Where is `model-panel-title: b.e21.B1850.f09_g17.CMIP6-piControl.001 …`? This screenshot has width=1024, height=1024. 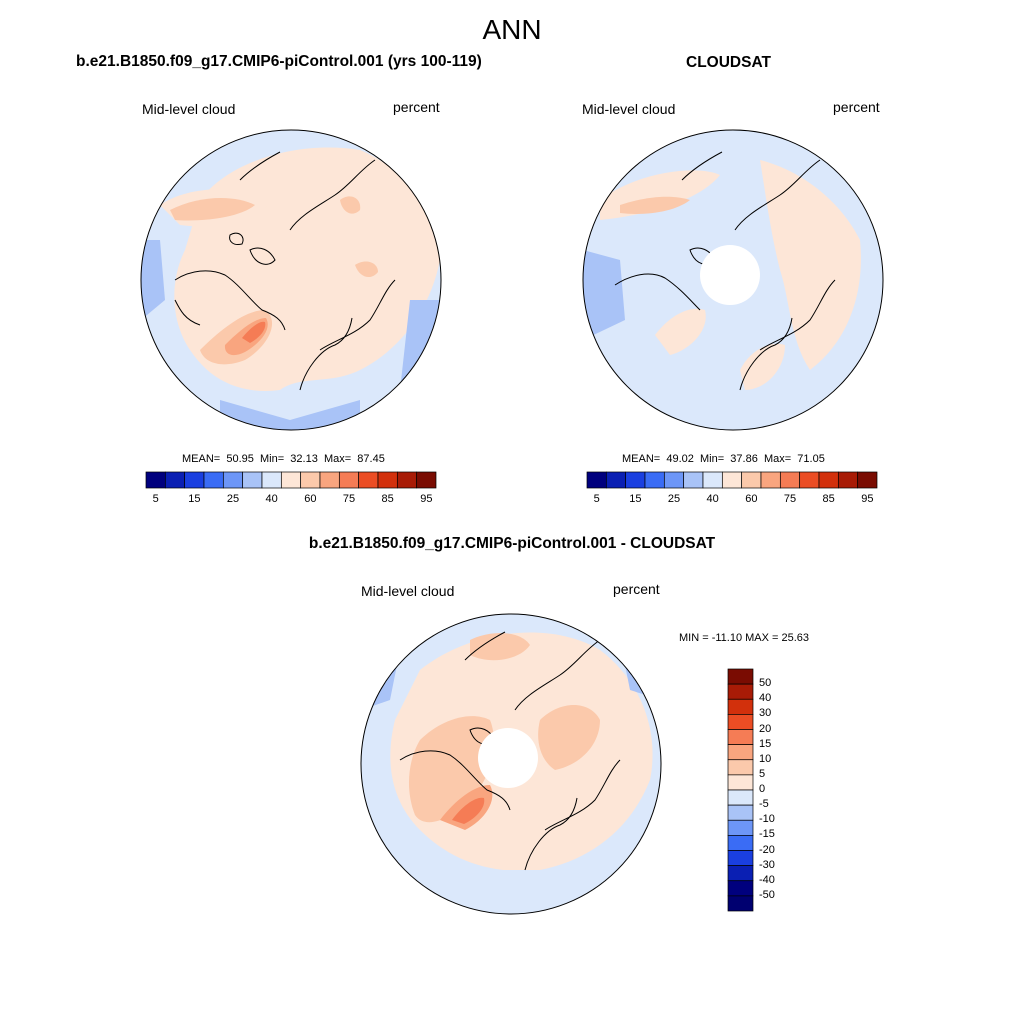 model-panel-title: b.e21.B1850.f09_g17.CMIP6-piControl.001 … is located at coordinates (279, 61).